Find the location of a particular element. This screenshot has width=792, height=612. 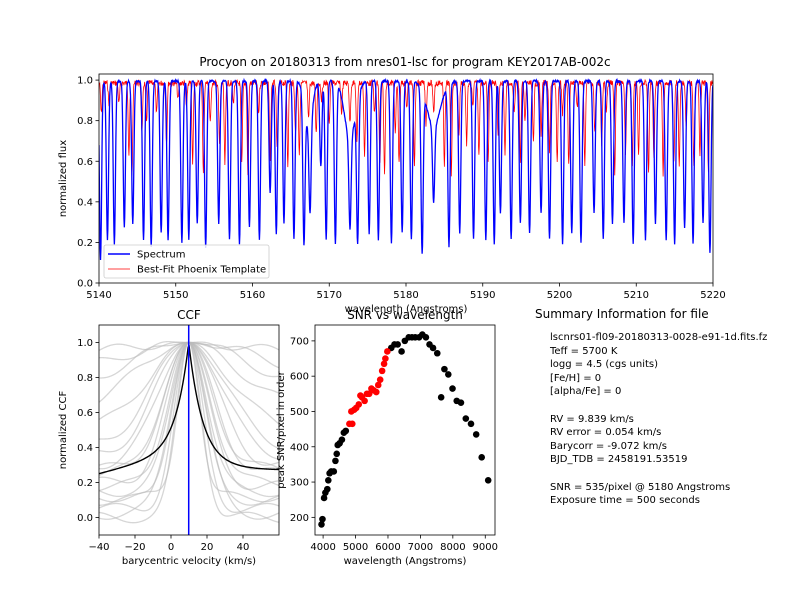

legend-box is located at coordinates (186, 261).